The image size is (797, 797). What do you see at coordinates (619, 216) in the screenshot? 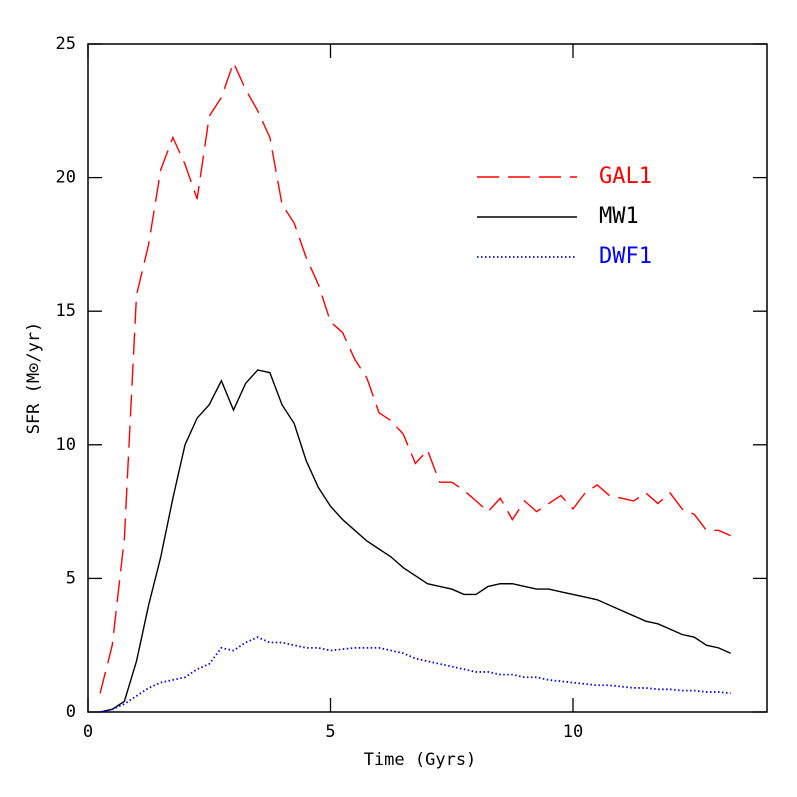
I see `legend-label: MW1` at bounding box center [619, 216].